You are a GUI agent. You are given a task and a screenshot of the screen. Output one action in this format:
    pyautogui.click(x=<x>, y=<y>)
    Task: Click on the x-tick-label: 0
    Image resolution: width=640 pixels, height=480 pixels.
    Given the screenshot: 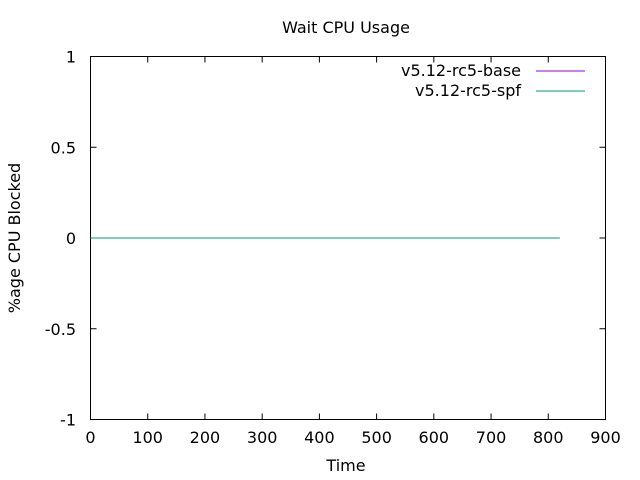 What is the action you would take?
    pyautogui.click(x=90, y=437)
    